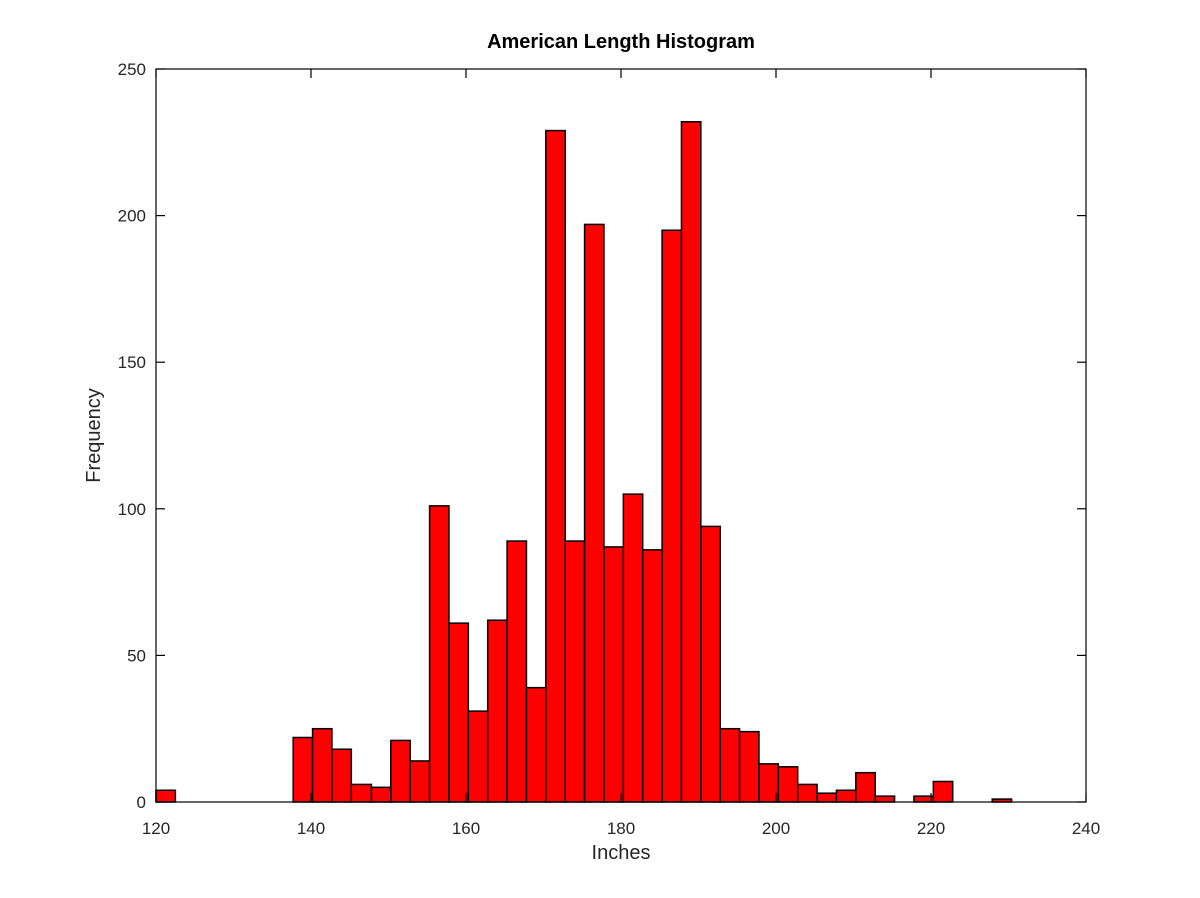 This screenshot has width=1200, height=898. What do you see at coordinates (621, 853) in the screenshot?
I see `x-axis-label: Inches` at bounding box center [621, 853].